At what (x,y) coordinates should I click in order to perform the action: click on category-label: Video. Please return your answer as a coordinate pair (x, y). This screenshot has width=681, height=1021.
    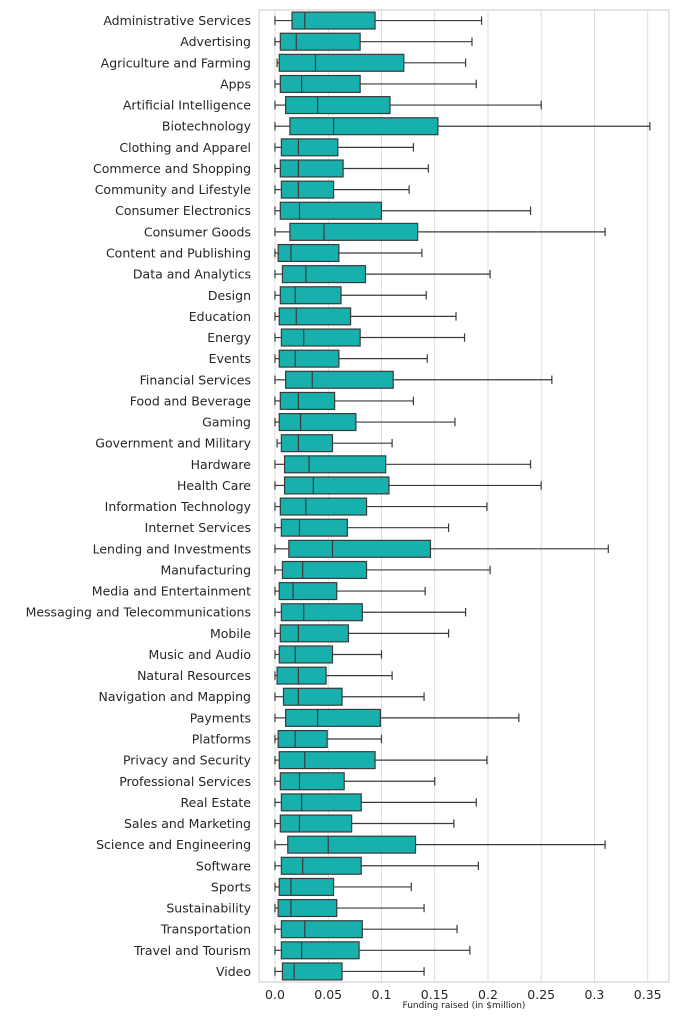
    Looking at the image, I should click on (233, 971).